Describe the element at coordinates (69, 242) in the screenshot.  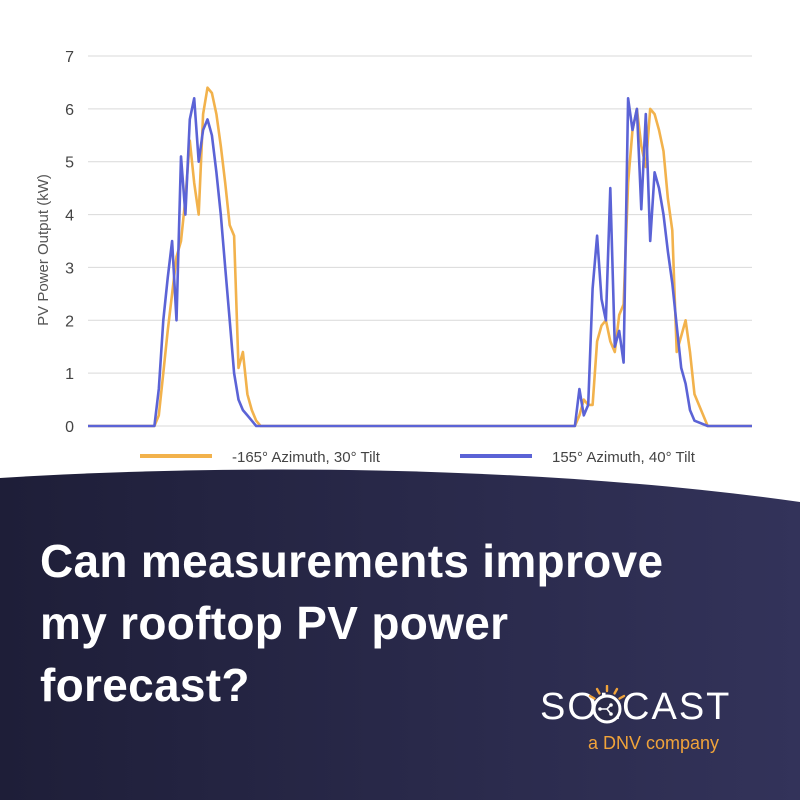
I see `y-axis-ticks: 0 1 2 3 4 5 6 7` at that location.